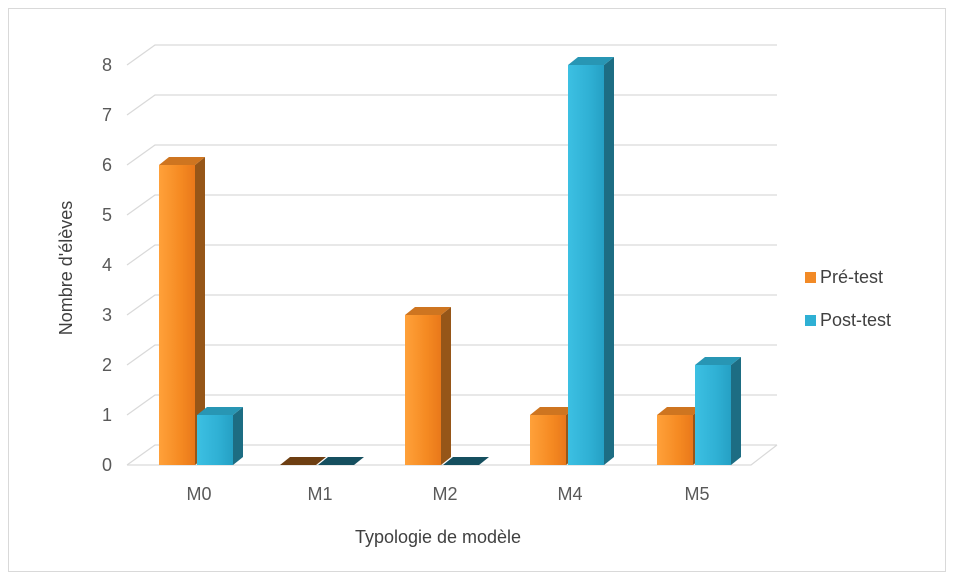 The width and height of the screenshot is (956, 581). Describe the element at coordinates (848, 298) in the screenshot. I see `legend: Pré-test Post-test` at that location.